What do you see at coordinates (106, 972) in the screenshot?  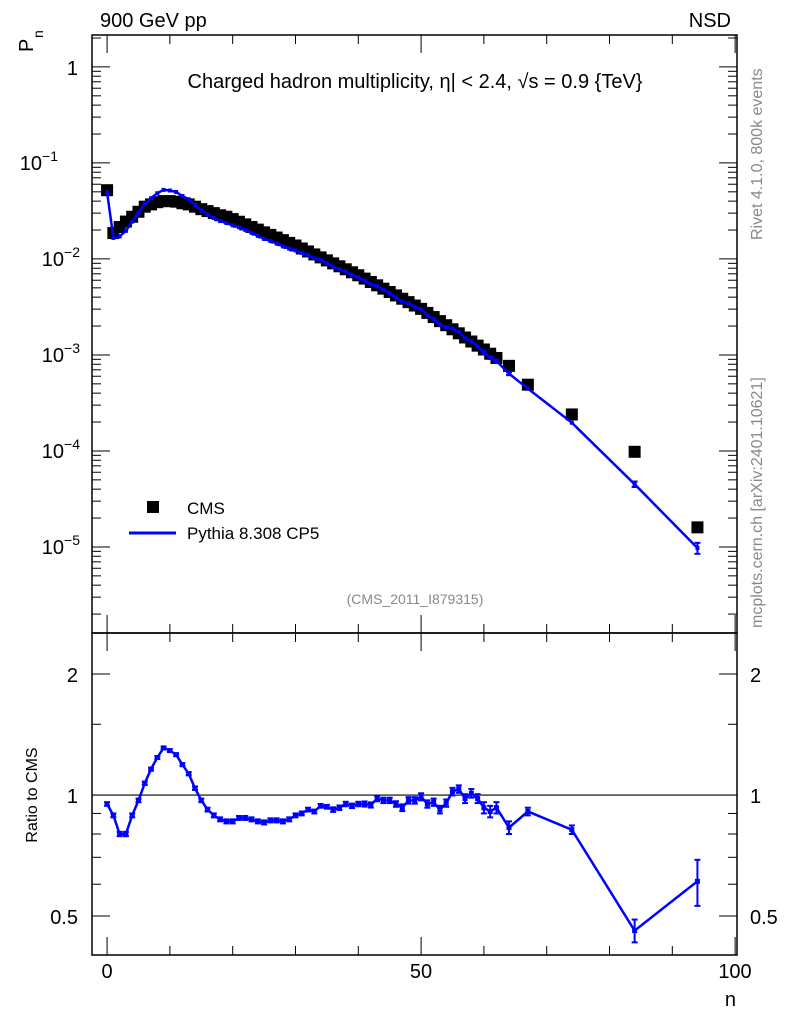 I see `xtick-label: 0` at bounding box center [106, 972].